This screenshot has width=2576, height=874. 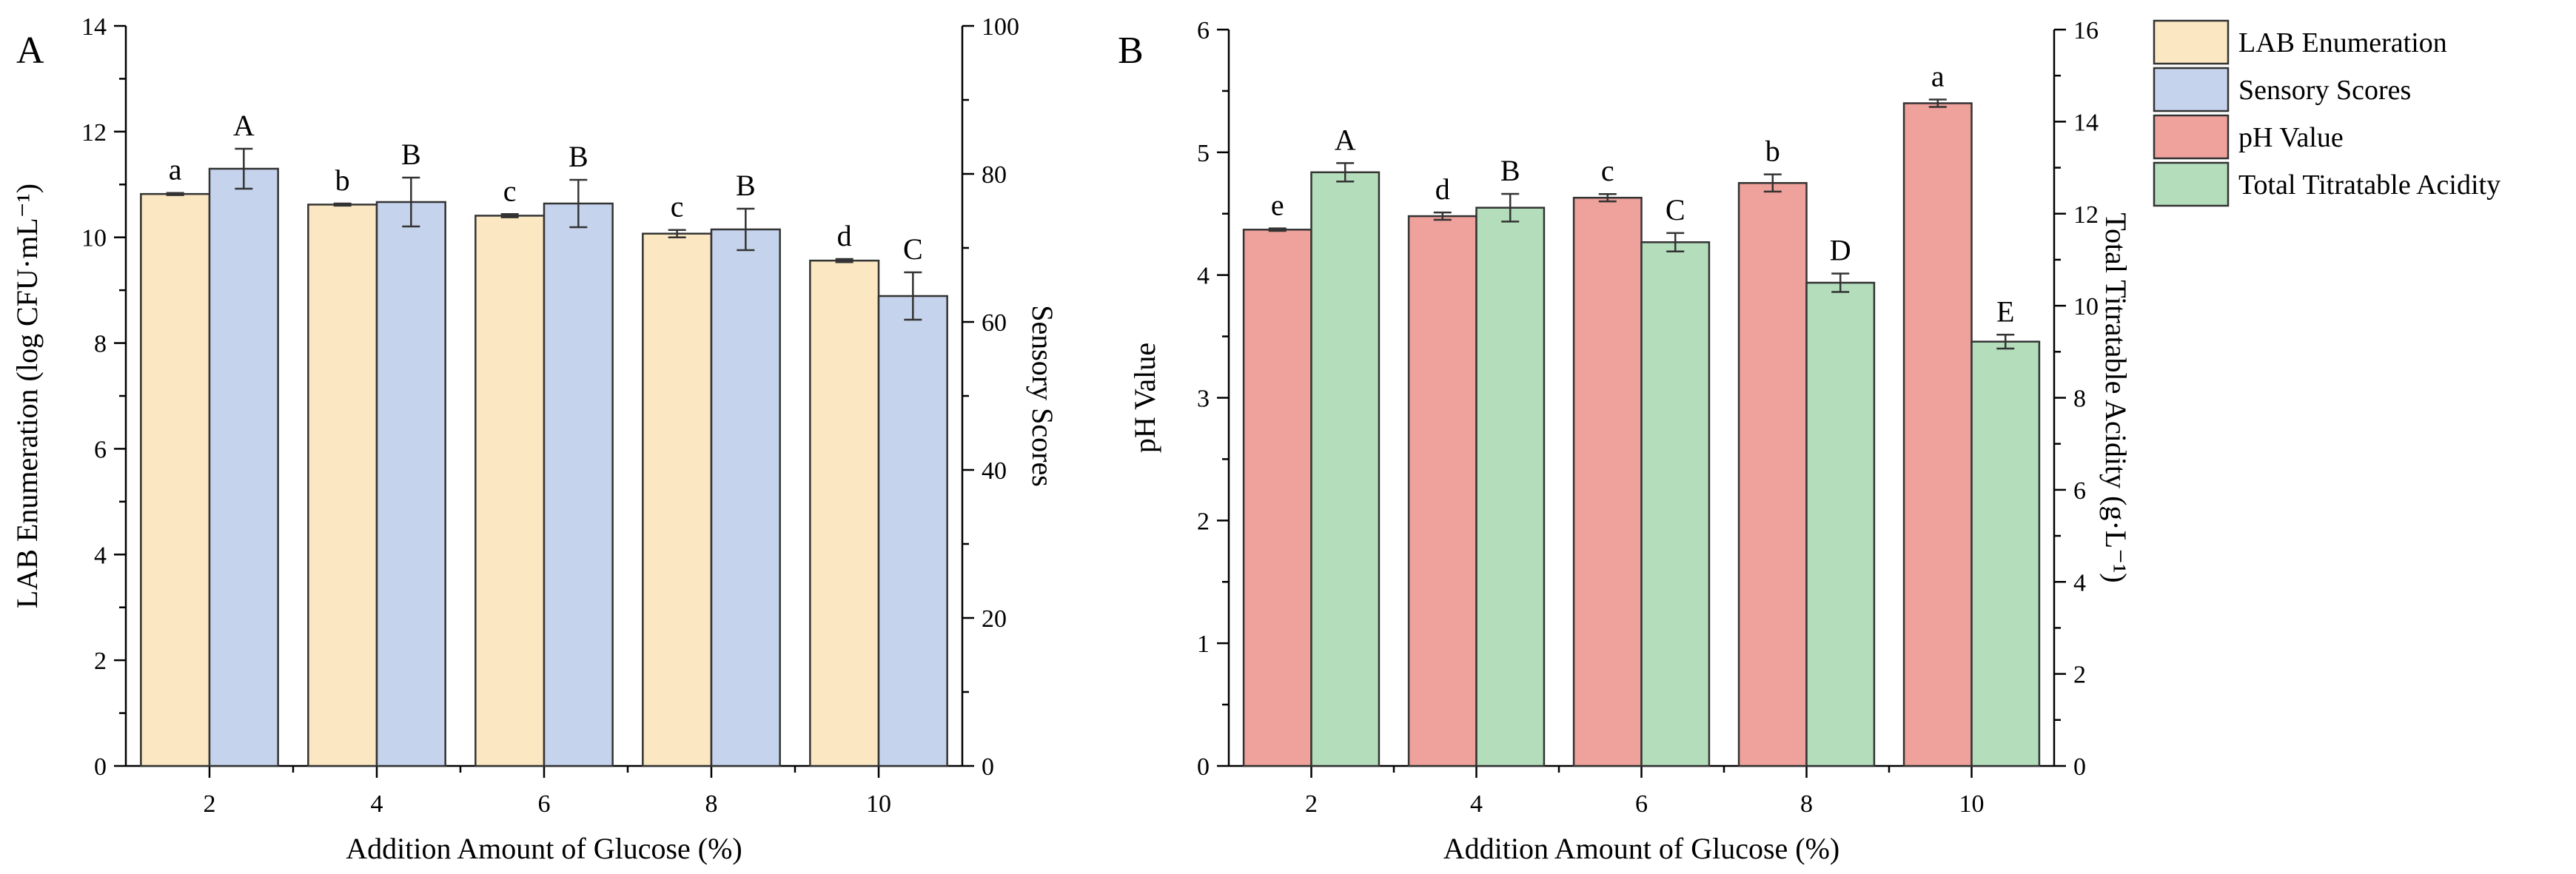 What do you see at coordinates (2116, 397) in the screenshot?
I see `y2-axis-title: Total Titratable Acidity (g·L⁻¹)` at bounding box center [2116, 397].